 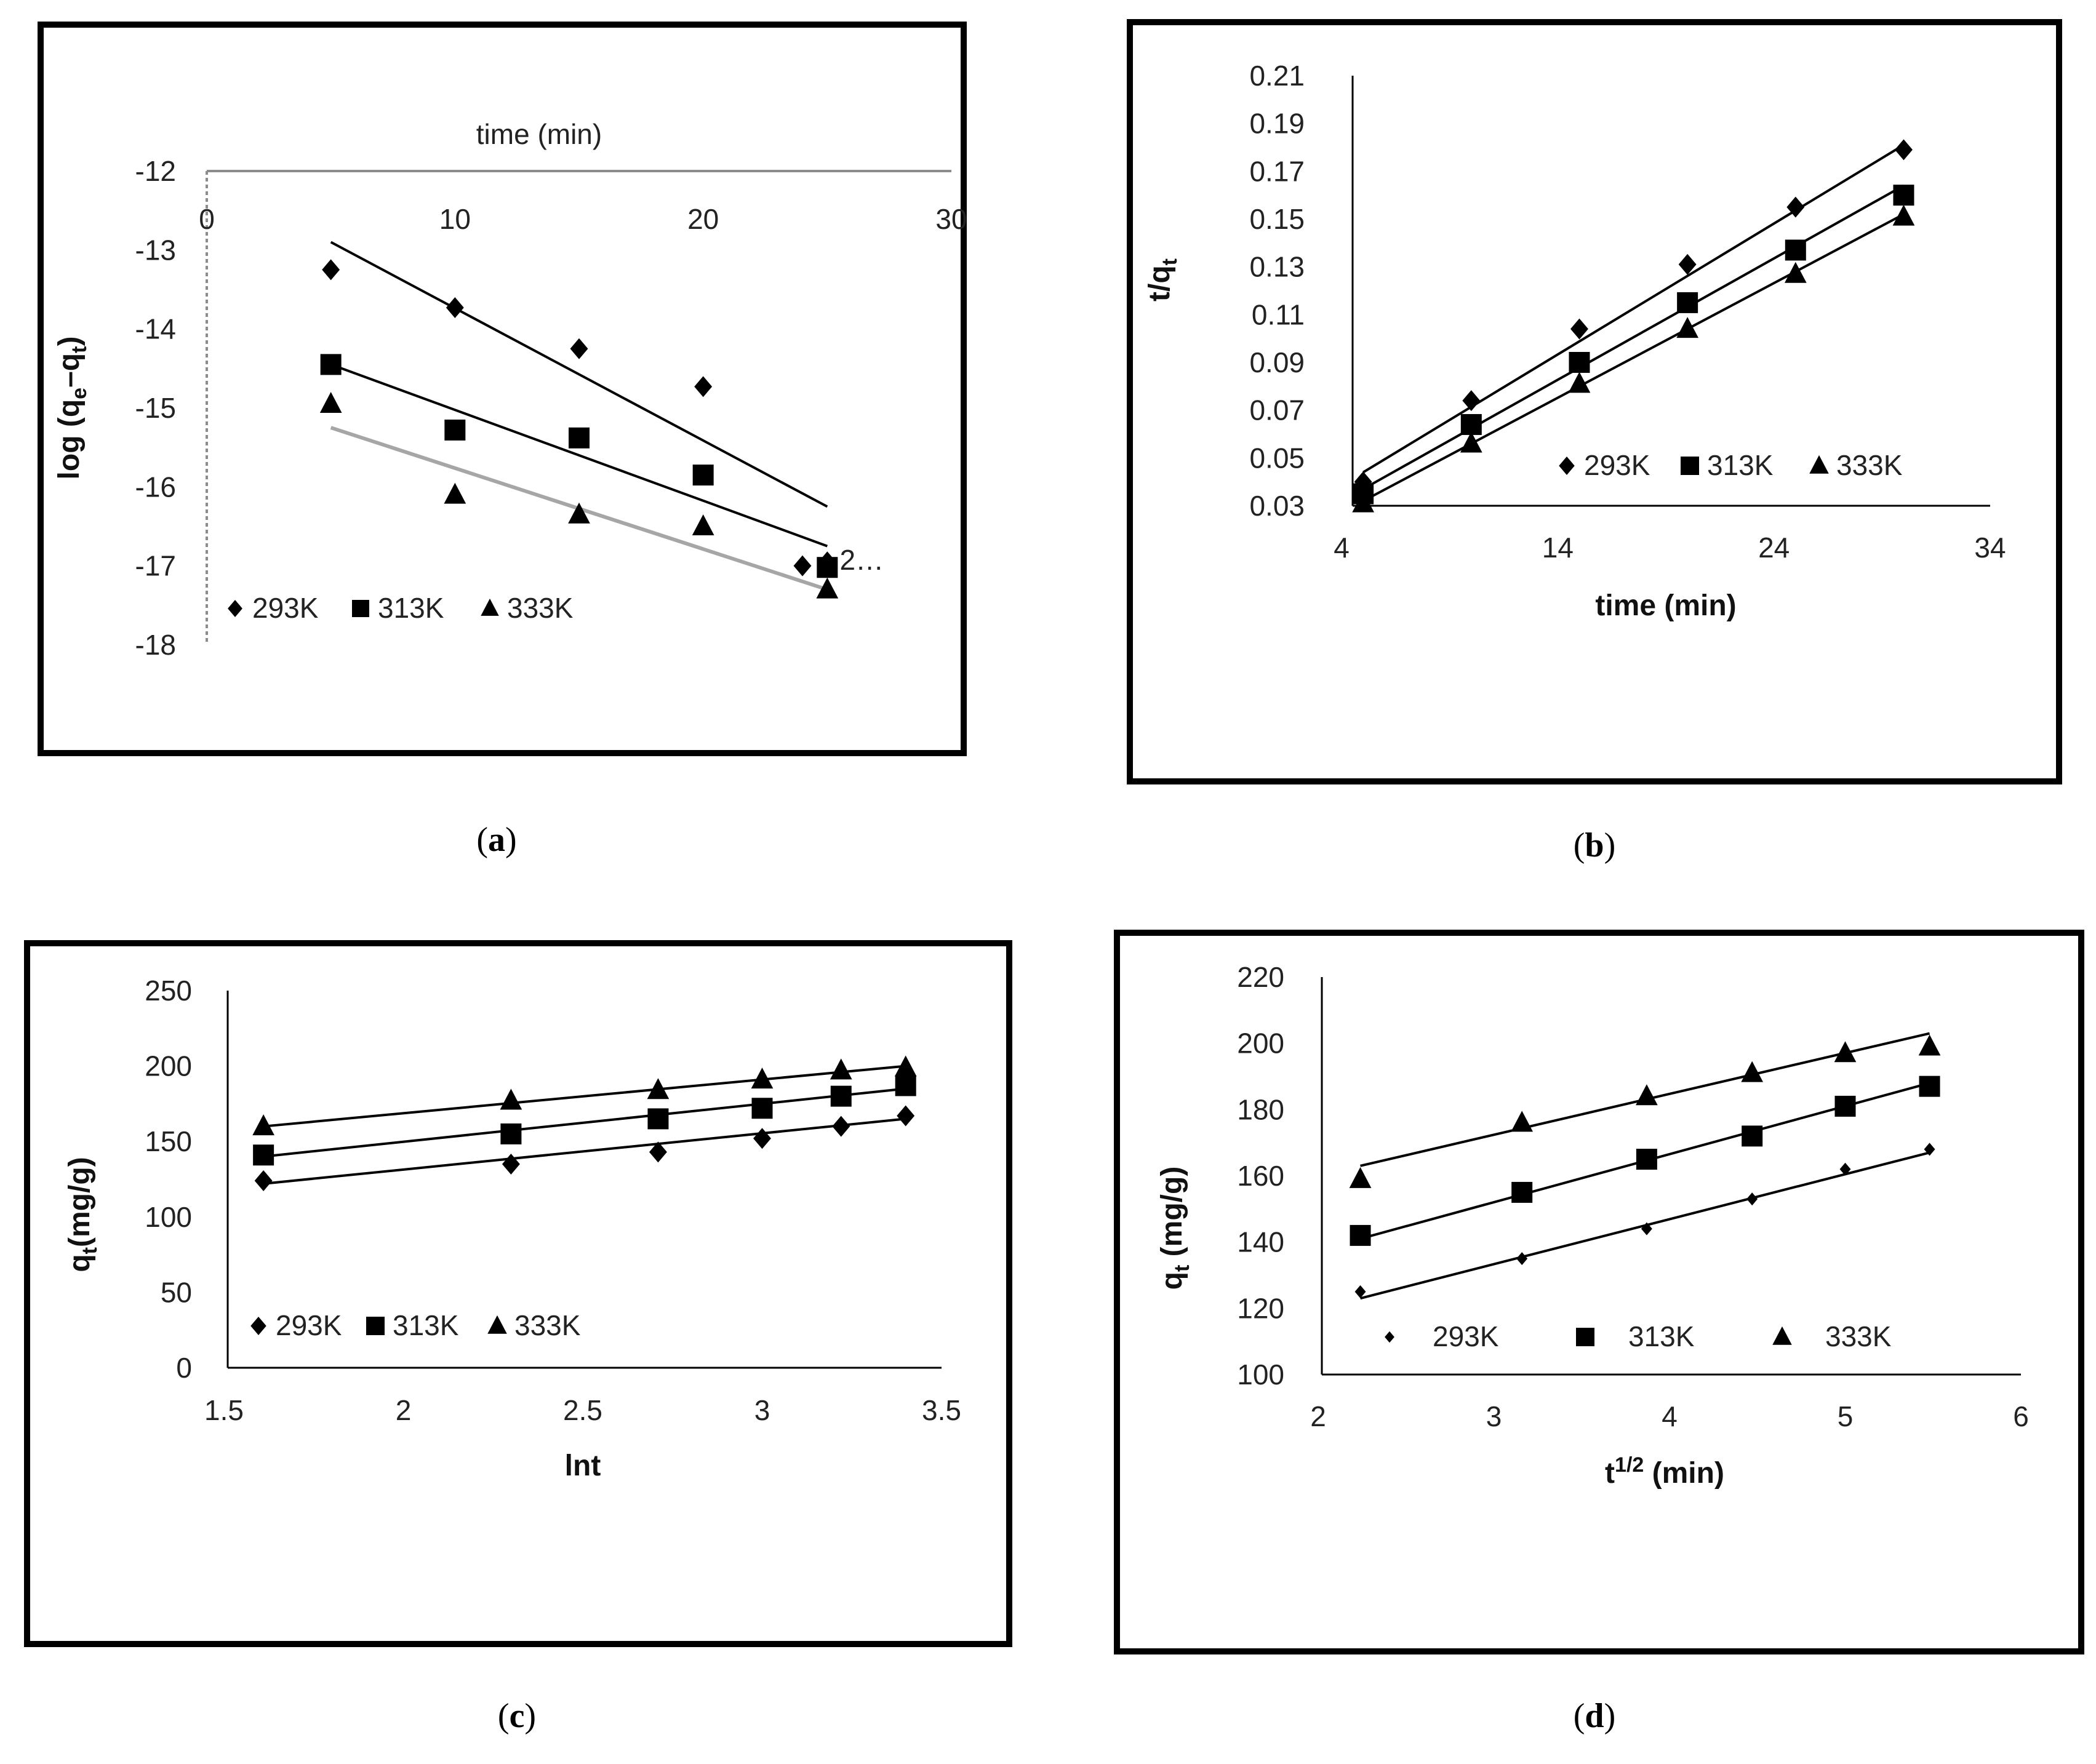 I want to click on caption-letter: a, so click(x=496, y=840).